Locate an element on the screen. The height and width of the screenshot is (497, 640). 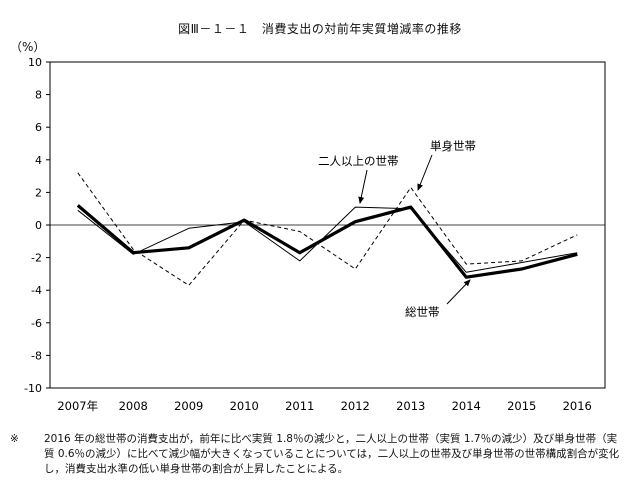
y-tick-label: -10 is located at coordinates (33, 388).